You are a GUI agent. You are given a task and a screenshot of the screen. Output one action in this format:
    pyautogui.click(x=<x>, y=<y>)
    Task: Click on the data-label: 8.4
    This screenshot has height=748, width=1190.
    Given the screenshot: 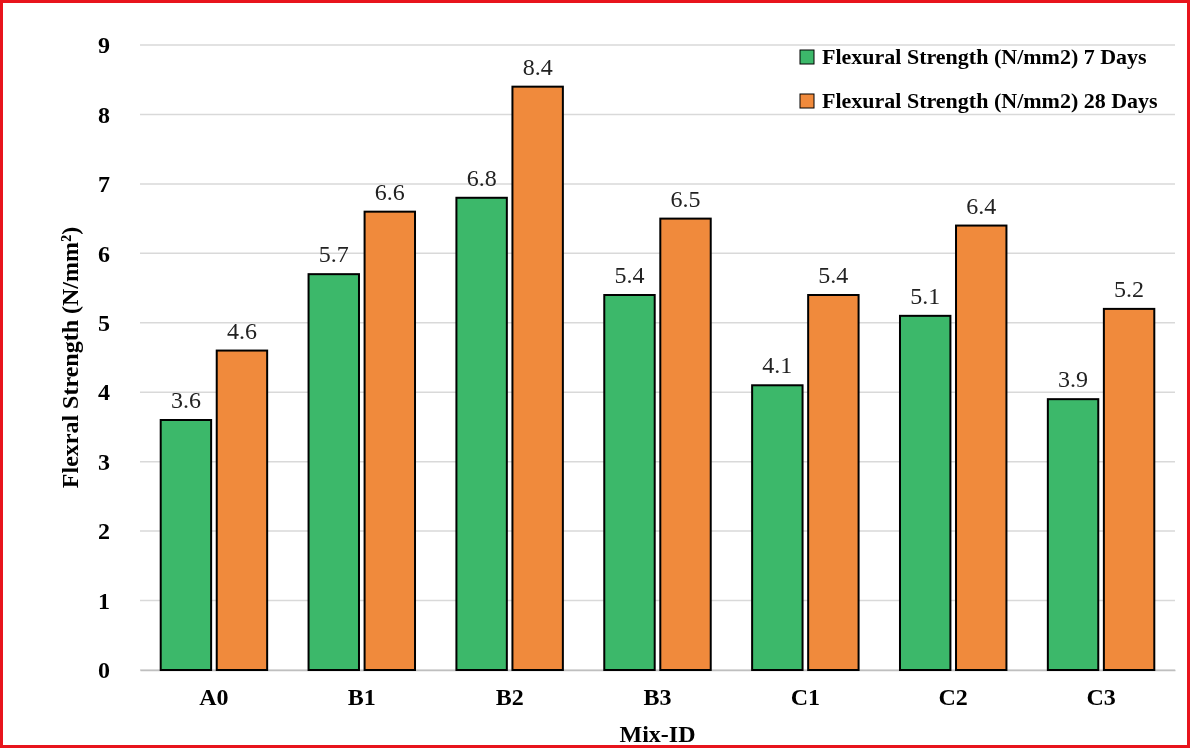 What is the action you would take?
    pyautogui.click(x=537, y=66)
    